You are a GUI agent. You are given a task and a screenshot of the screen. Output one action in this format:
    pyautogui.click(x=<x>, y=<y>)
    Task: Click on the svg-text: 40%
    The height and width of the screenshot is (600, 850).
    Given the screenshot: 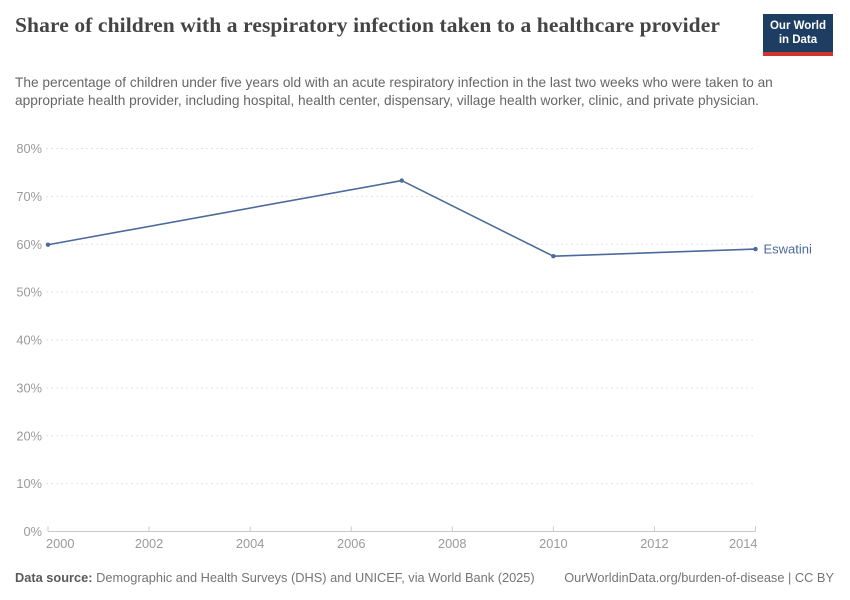 What is the action you would take?
    pyautogui.click(x=29, y=340)
    